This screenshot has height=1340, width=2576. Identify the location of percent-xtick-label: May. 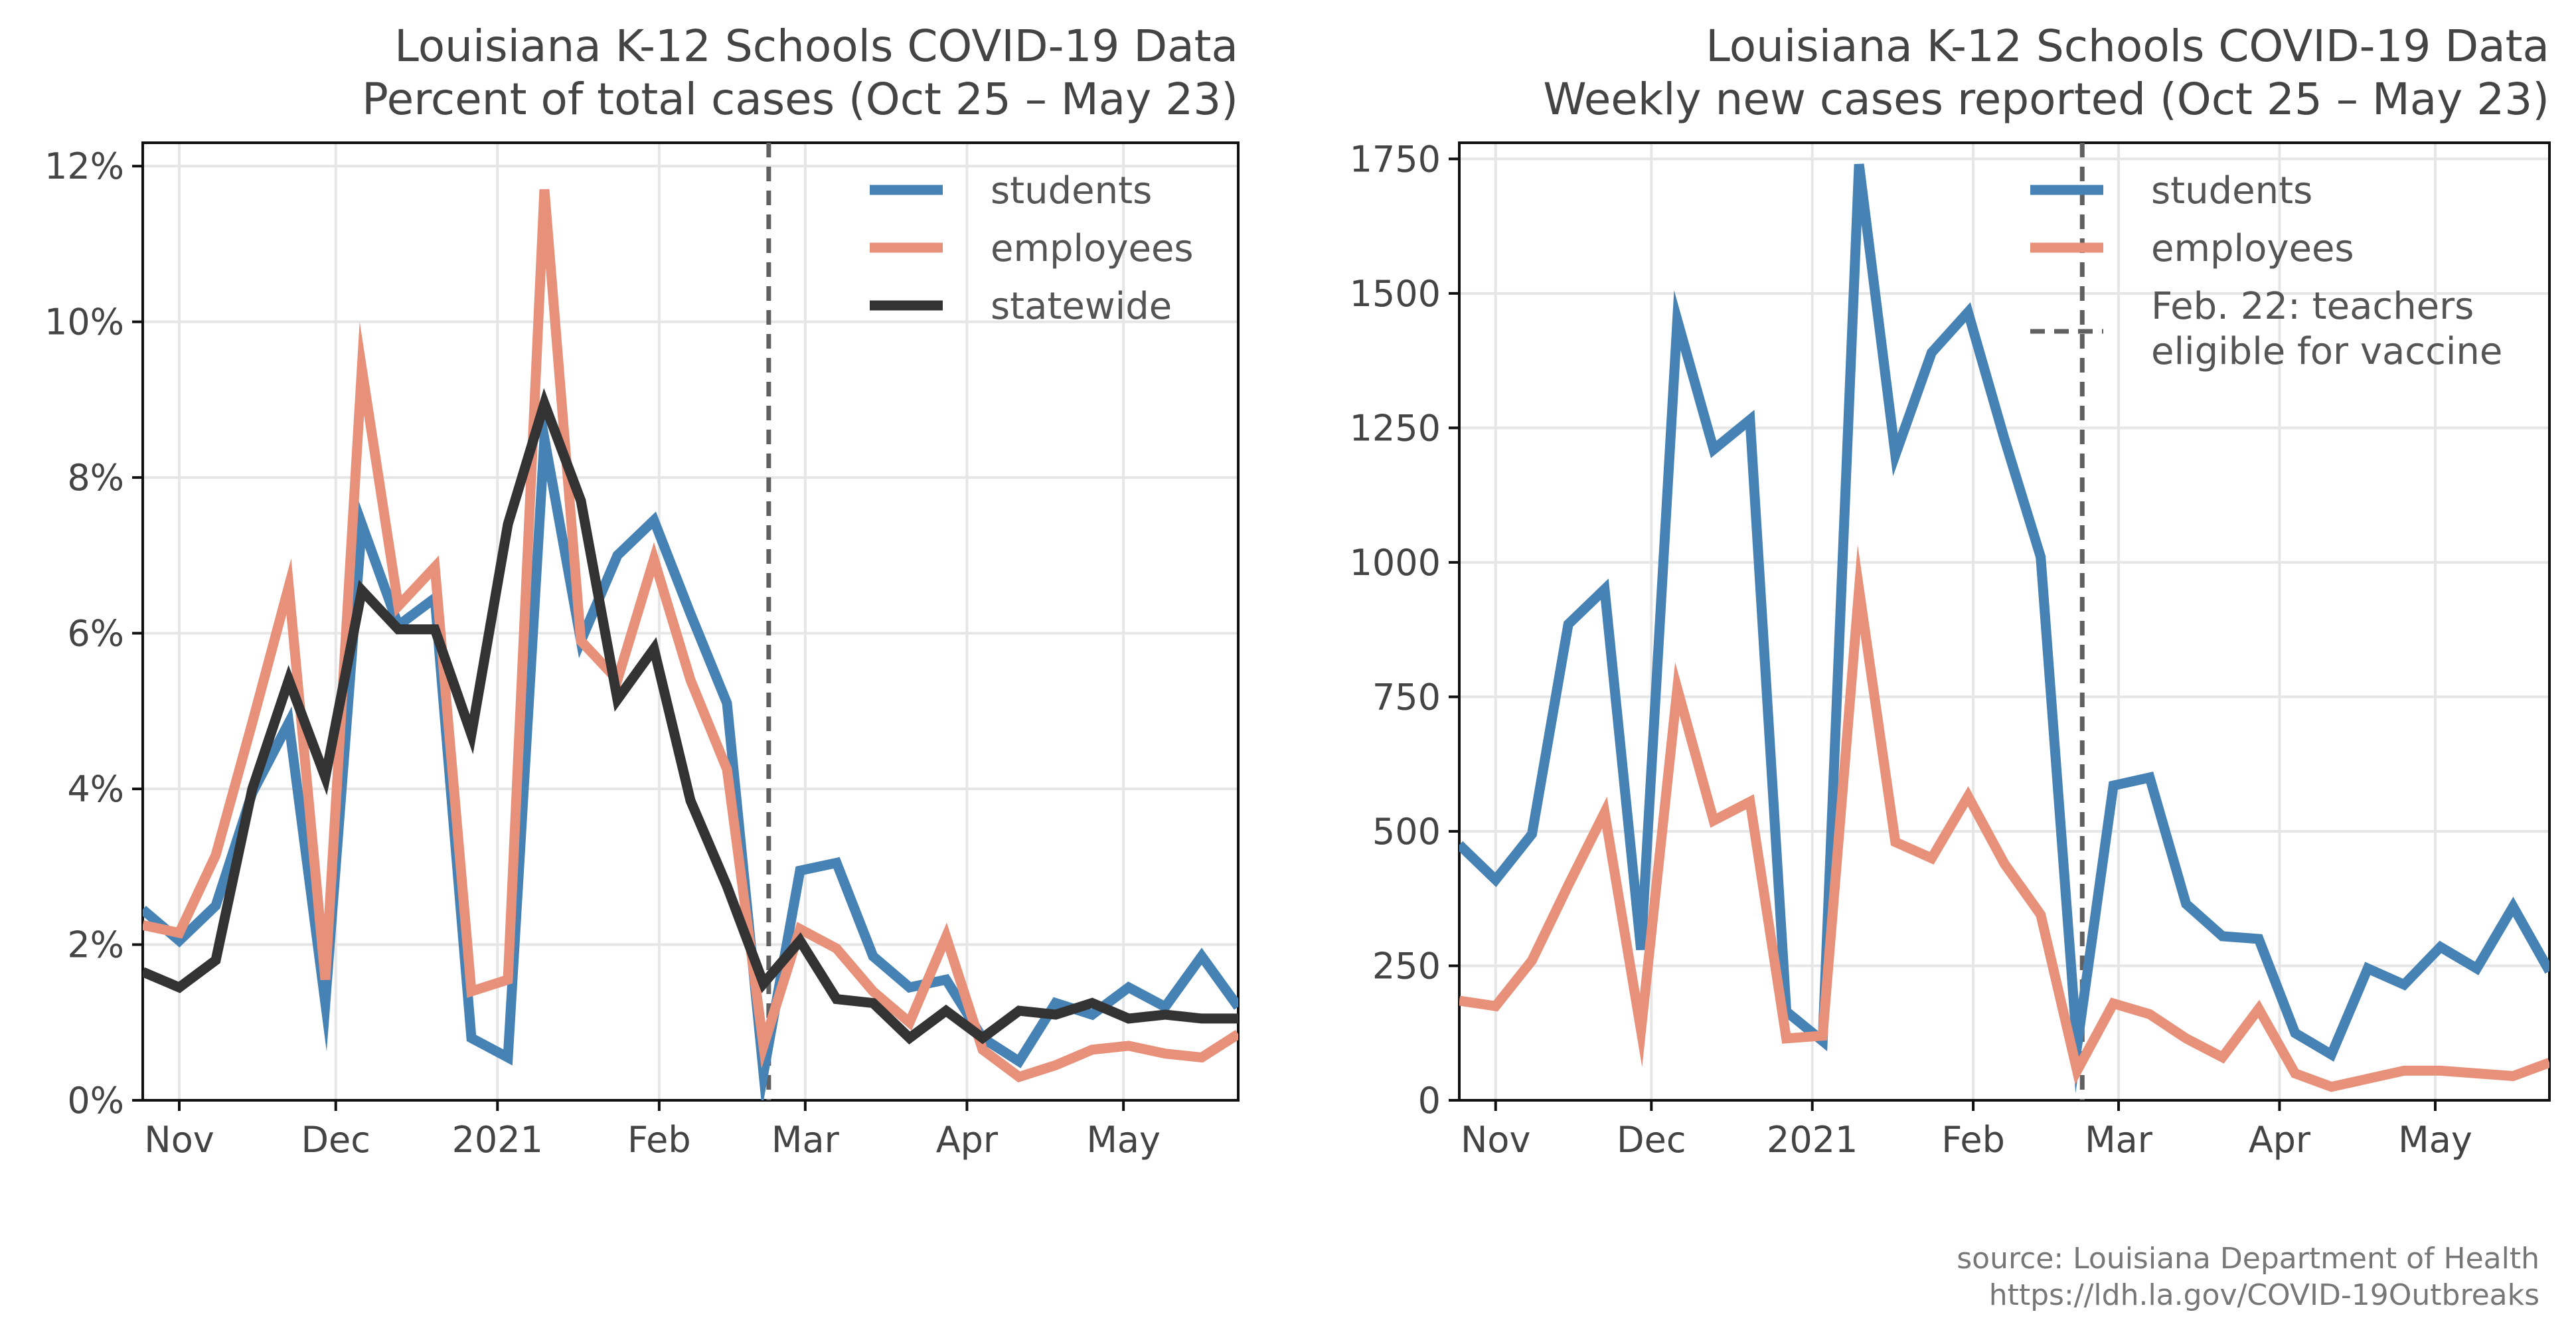
(1123, 1140).